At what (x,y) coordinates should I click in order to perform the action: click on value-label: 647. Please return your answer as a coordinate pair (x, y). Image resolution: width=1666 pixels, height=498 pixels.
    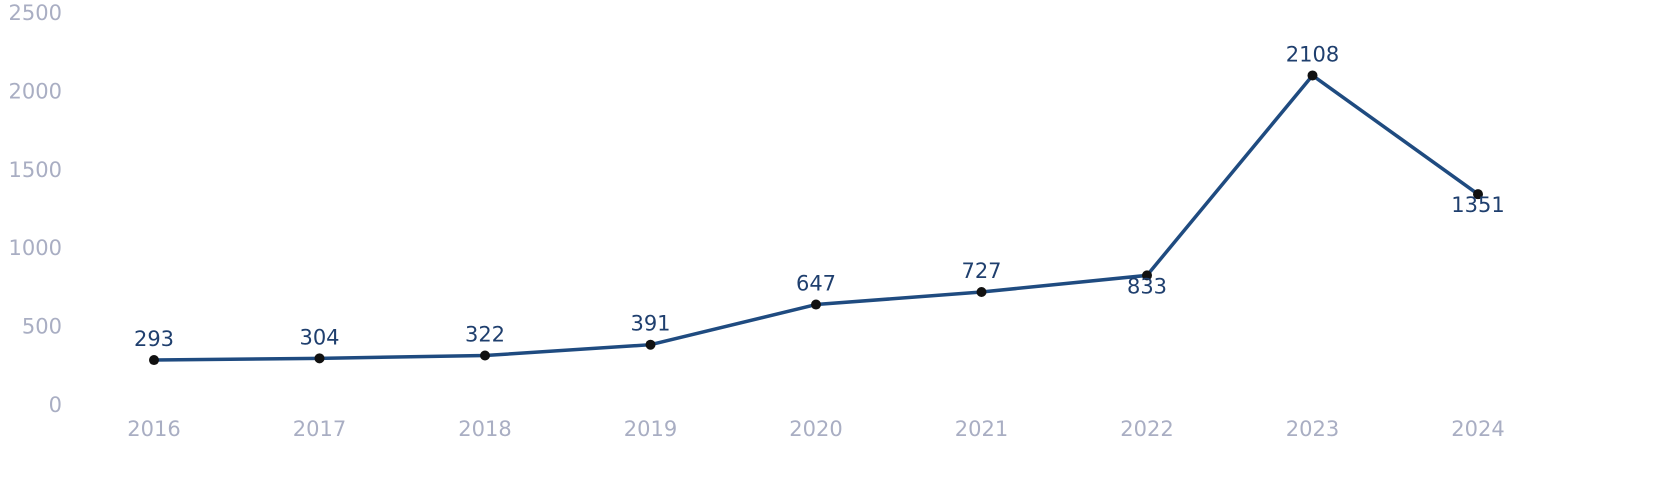
    Looking at the image, I should click on (816, 284).